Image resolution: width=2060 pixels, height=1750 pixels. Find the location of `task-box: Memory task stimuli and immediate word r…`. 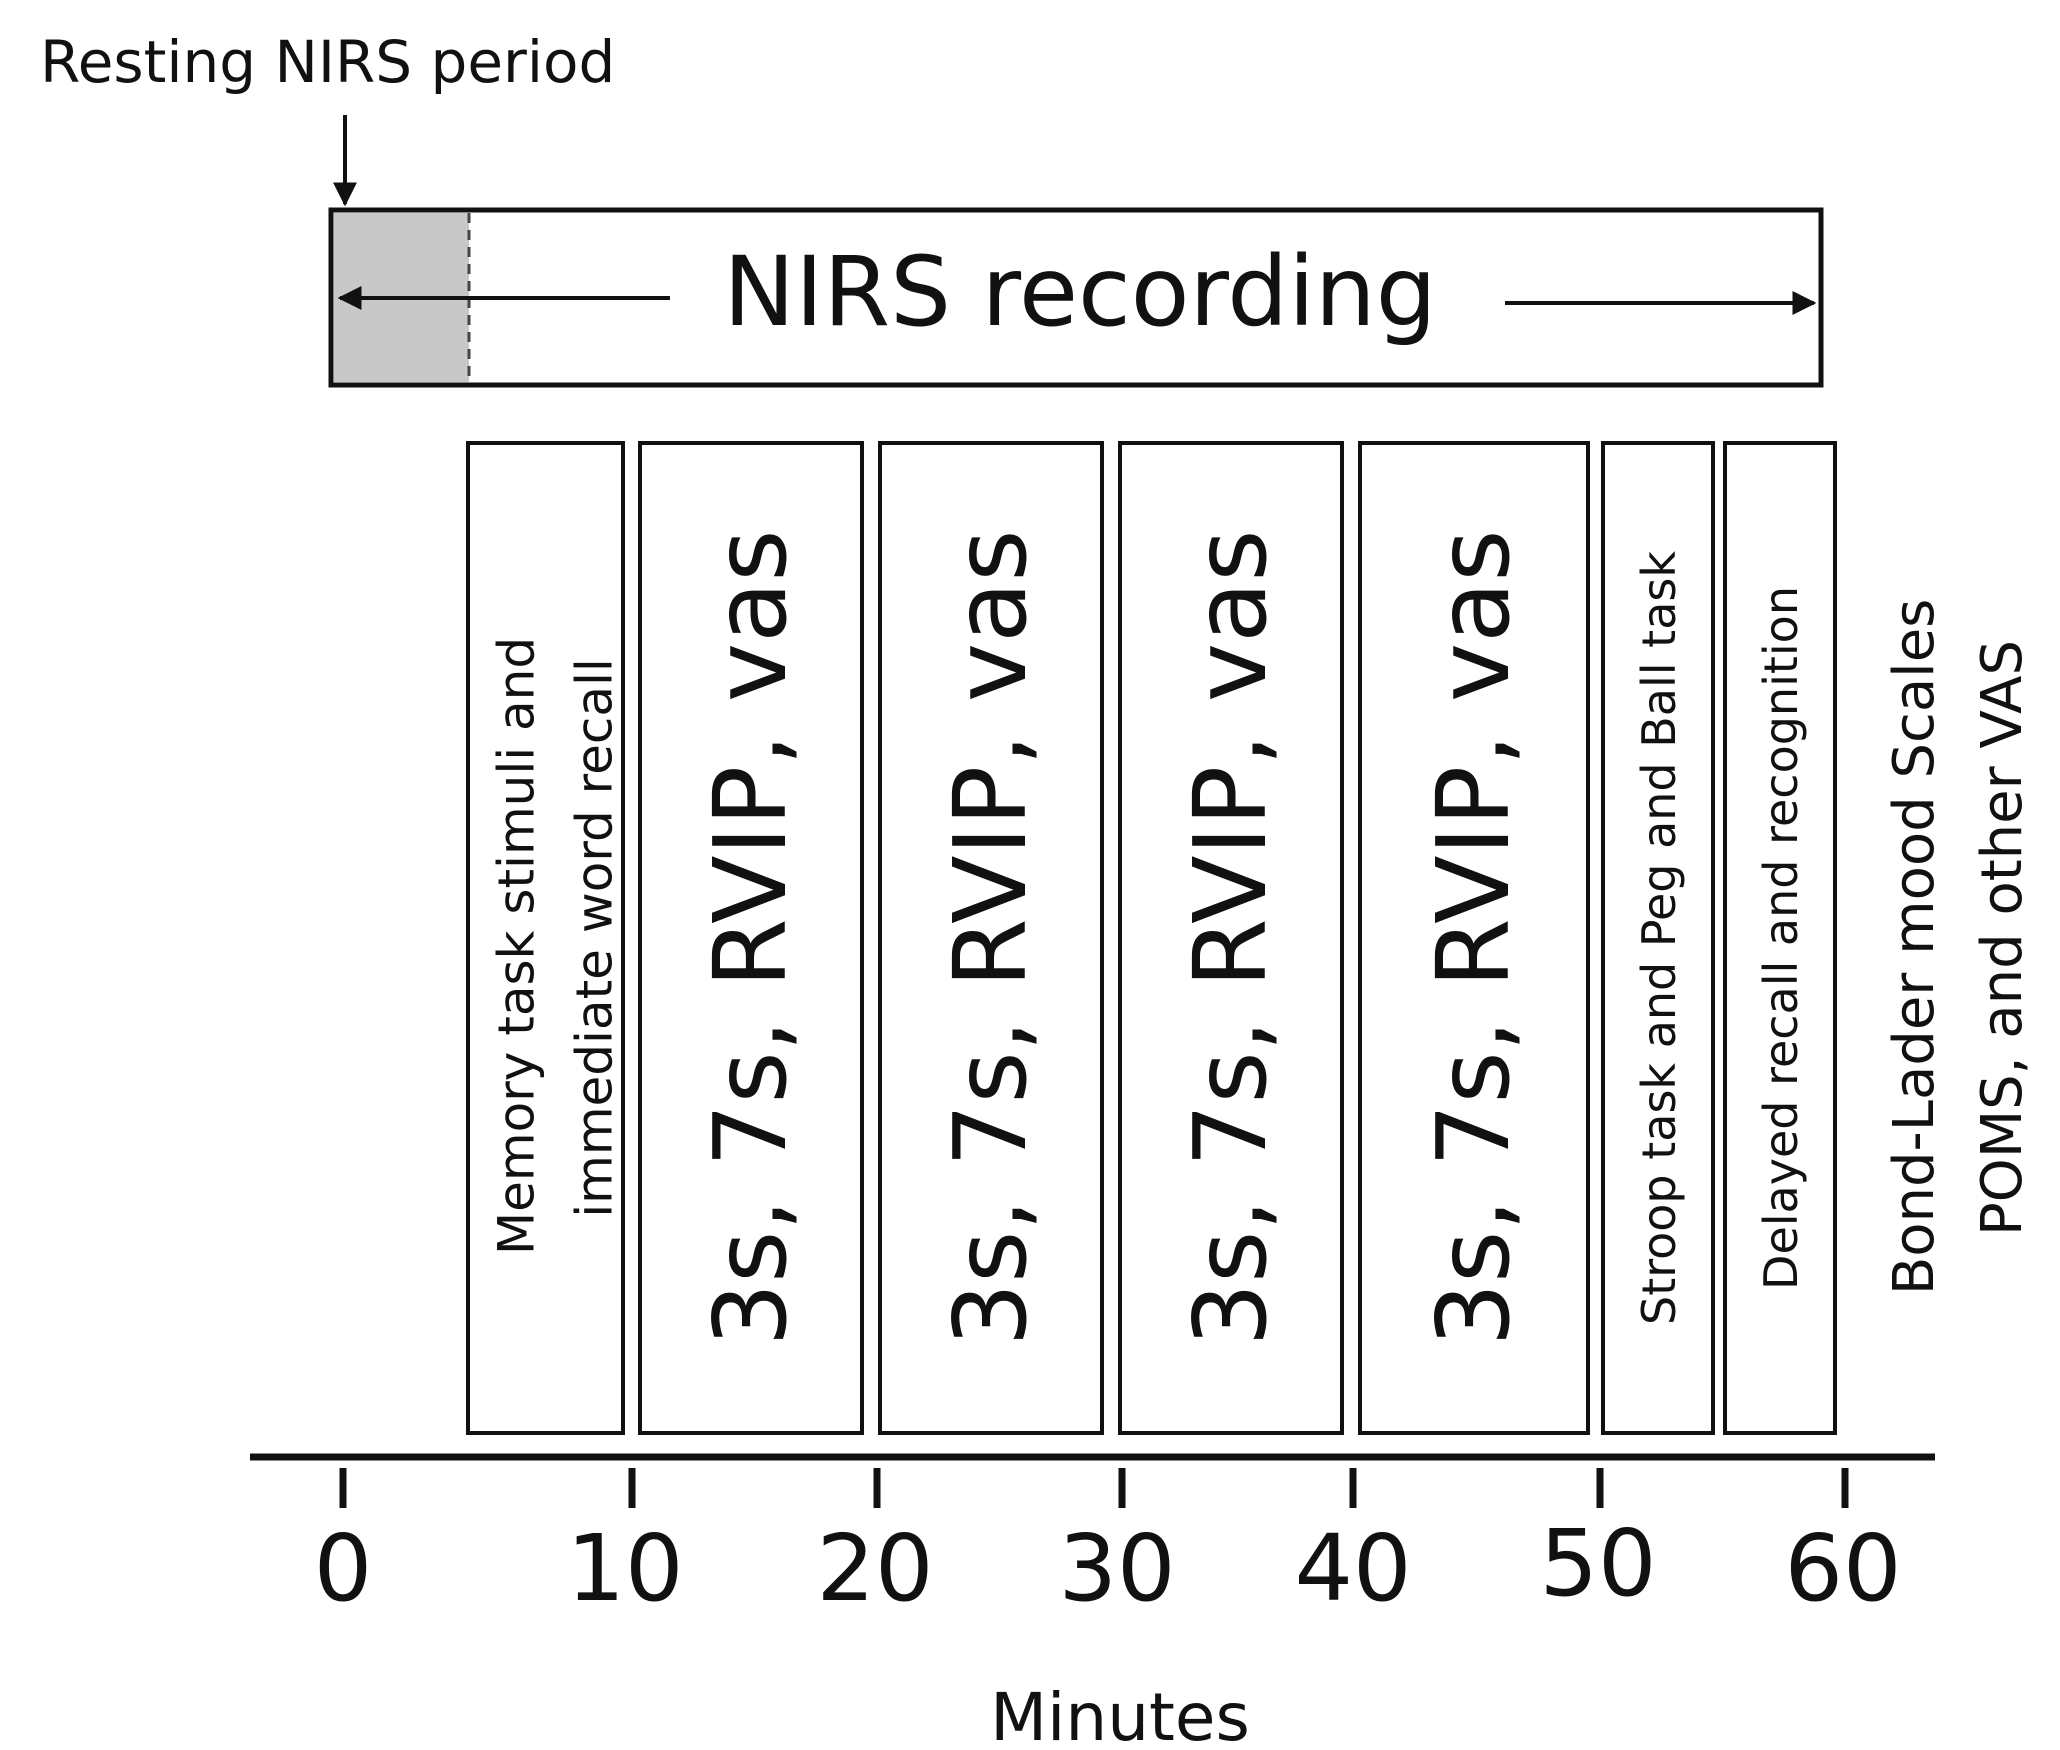

task-box: Memory task stimuli and immediate word r… is located at coordinates (545, 938).